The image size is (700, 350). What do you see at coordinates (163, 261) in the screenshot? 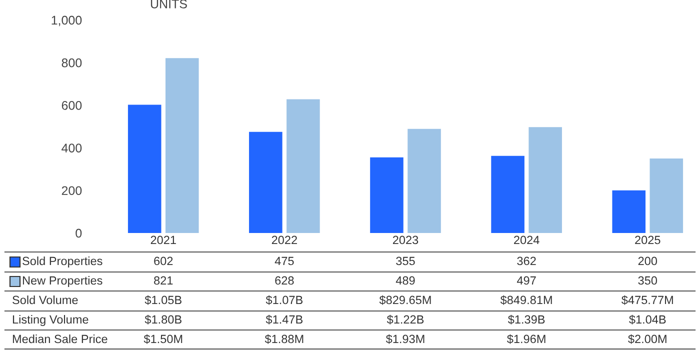
I see `data-label: 602` at bounding box center [163, 261].